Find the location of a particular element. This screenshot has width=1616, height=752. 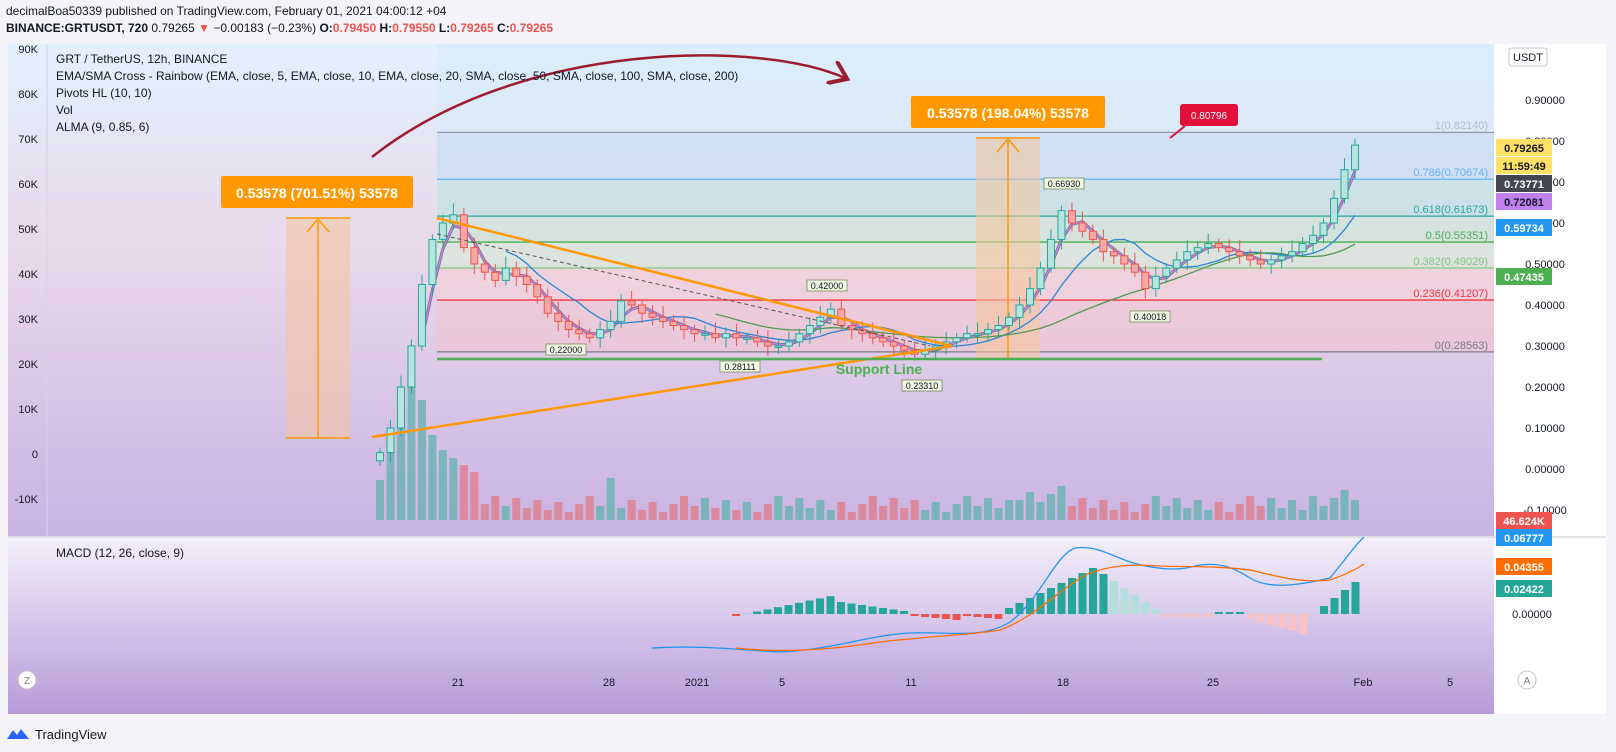

low-value: 0.79265 is located at coordinates (472, 28).